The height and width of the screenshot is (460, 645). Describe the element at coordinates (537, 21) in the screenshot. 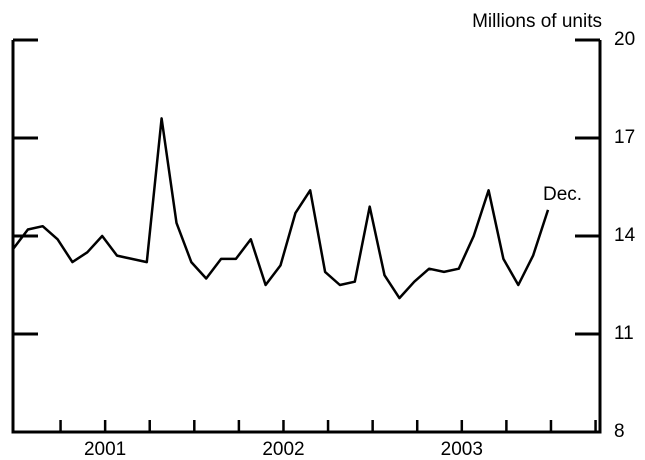

I see `unit-label: Millions of units` at that location.